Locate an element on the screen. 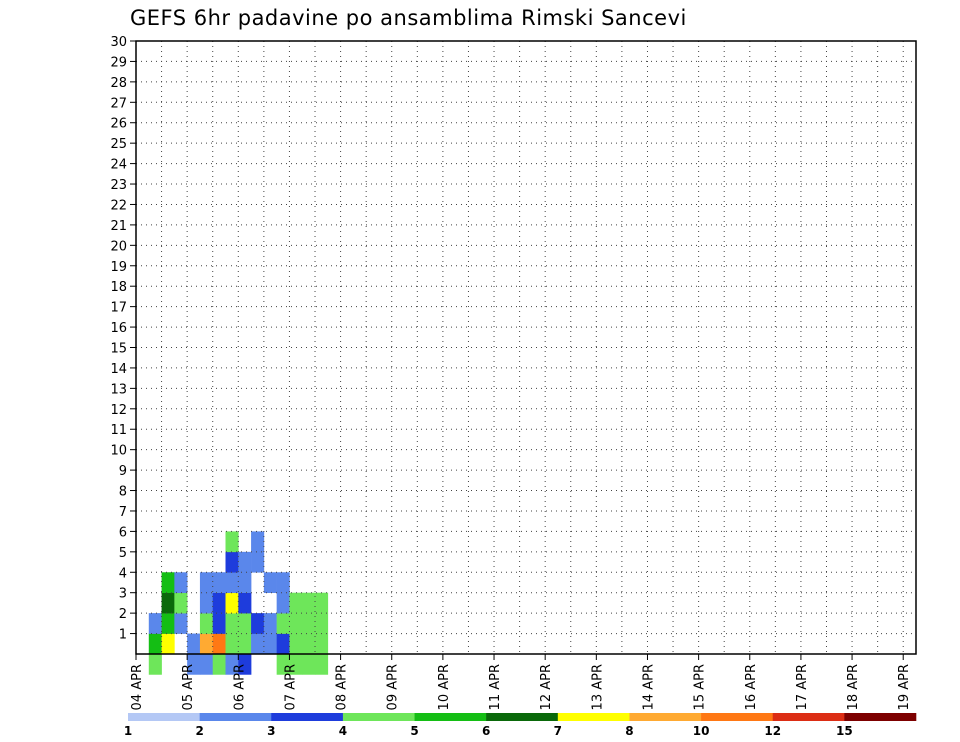  y-tick-label: 27 is located at coordinates (118, 103).